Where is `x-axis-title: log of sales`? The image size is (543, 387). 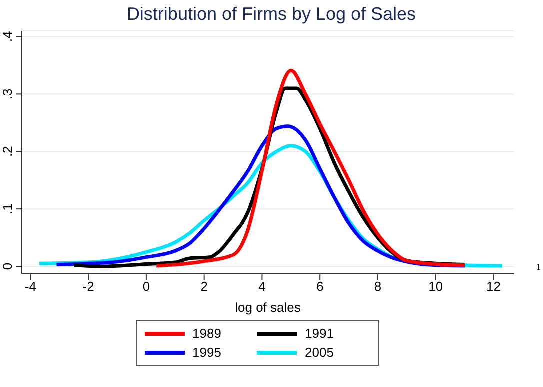 x-axis-title: log of sales is located at coordinates (268, 307).